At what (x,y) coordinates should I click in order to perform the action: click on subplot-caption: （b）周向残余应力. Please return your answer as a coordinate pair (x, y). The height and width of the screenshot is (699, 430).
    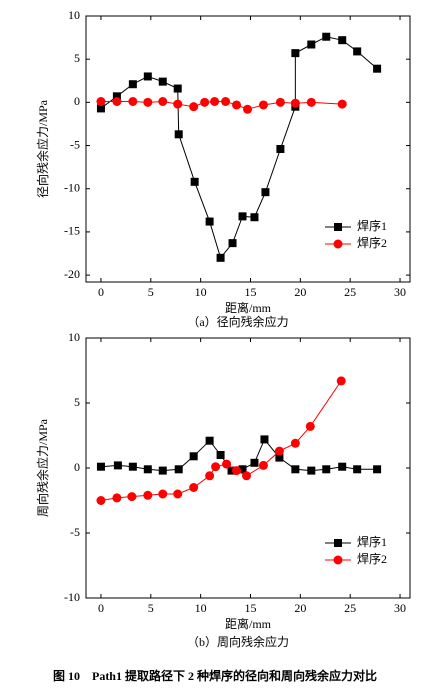
    Looking at the image, I should click on (238, 641).